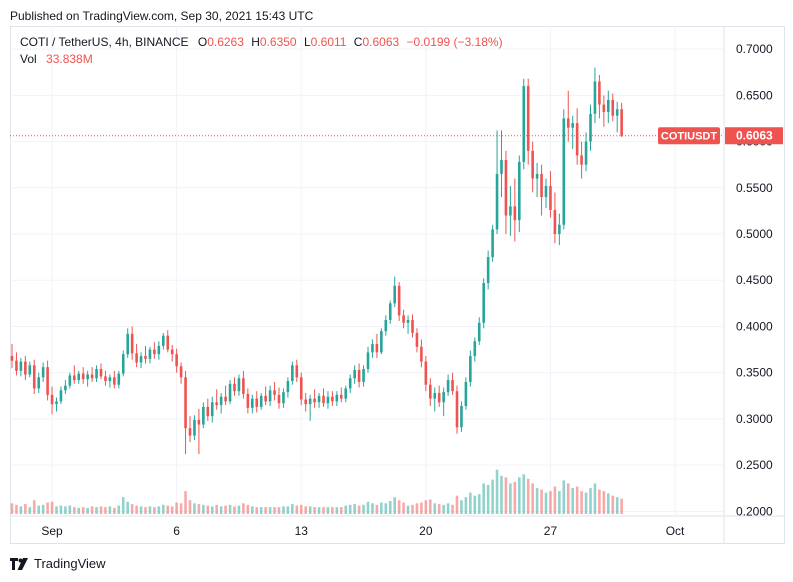 This screenshot has width=793, height=582. I want to click on y-tick-label: 0.4500, so click(754, 280).